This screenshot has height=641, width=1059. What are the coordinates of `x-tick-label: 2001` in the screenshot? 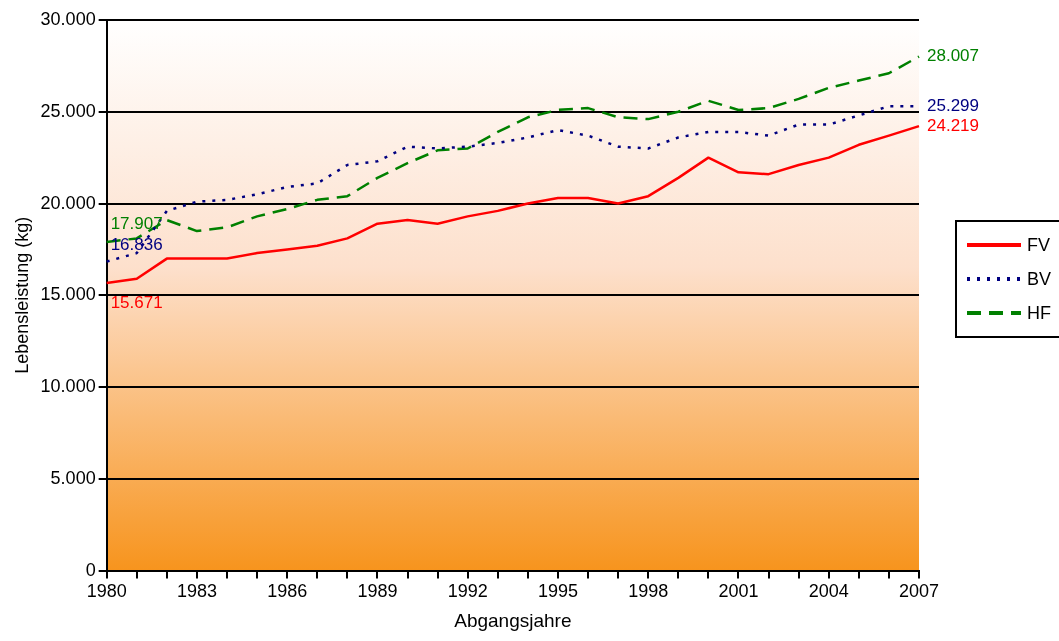 It's located at (738, 591).